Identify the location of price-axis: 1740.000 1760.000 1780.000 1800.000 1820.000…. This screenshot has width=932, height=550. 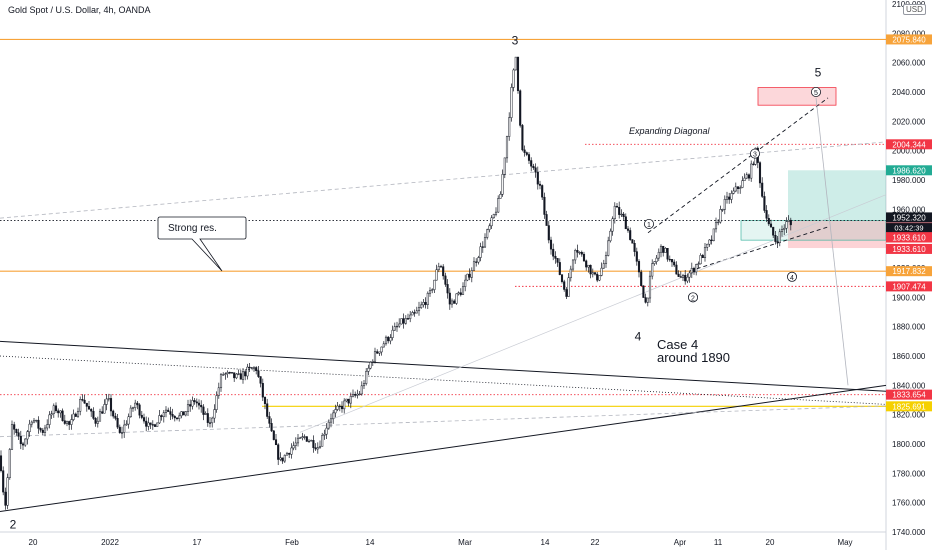
(909, 268).